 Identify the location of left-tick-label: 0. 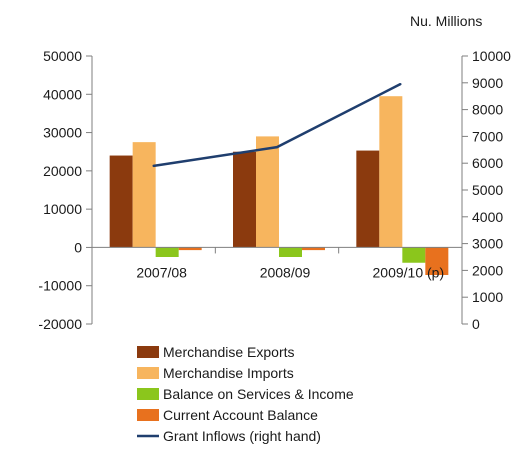
(78, 247).